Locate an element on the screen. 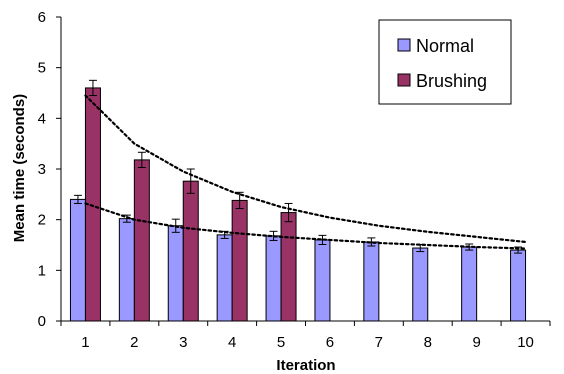  y-tick-label-1: 1 is located at coordinates (42, 270).